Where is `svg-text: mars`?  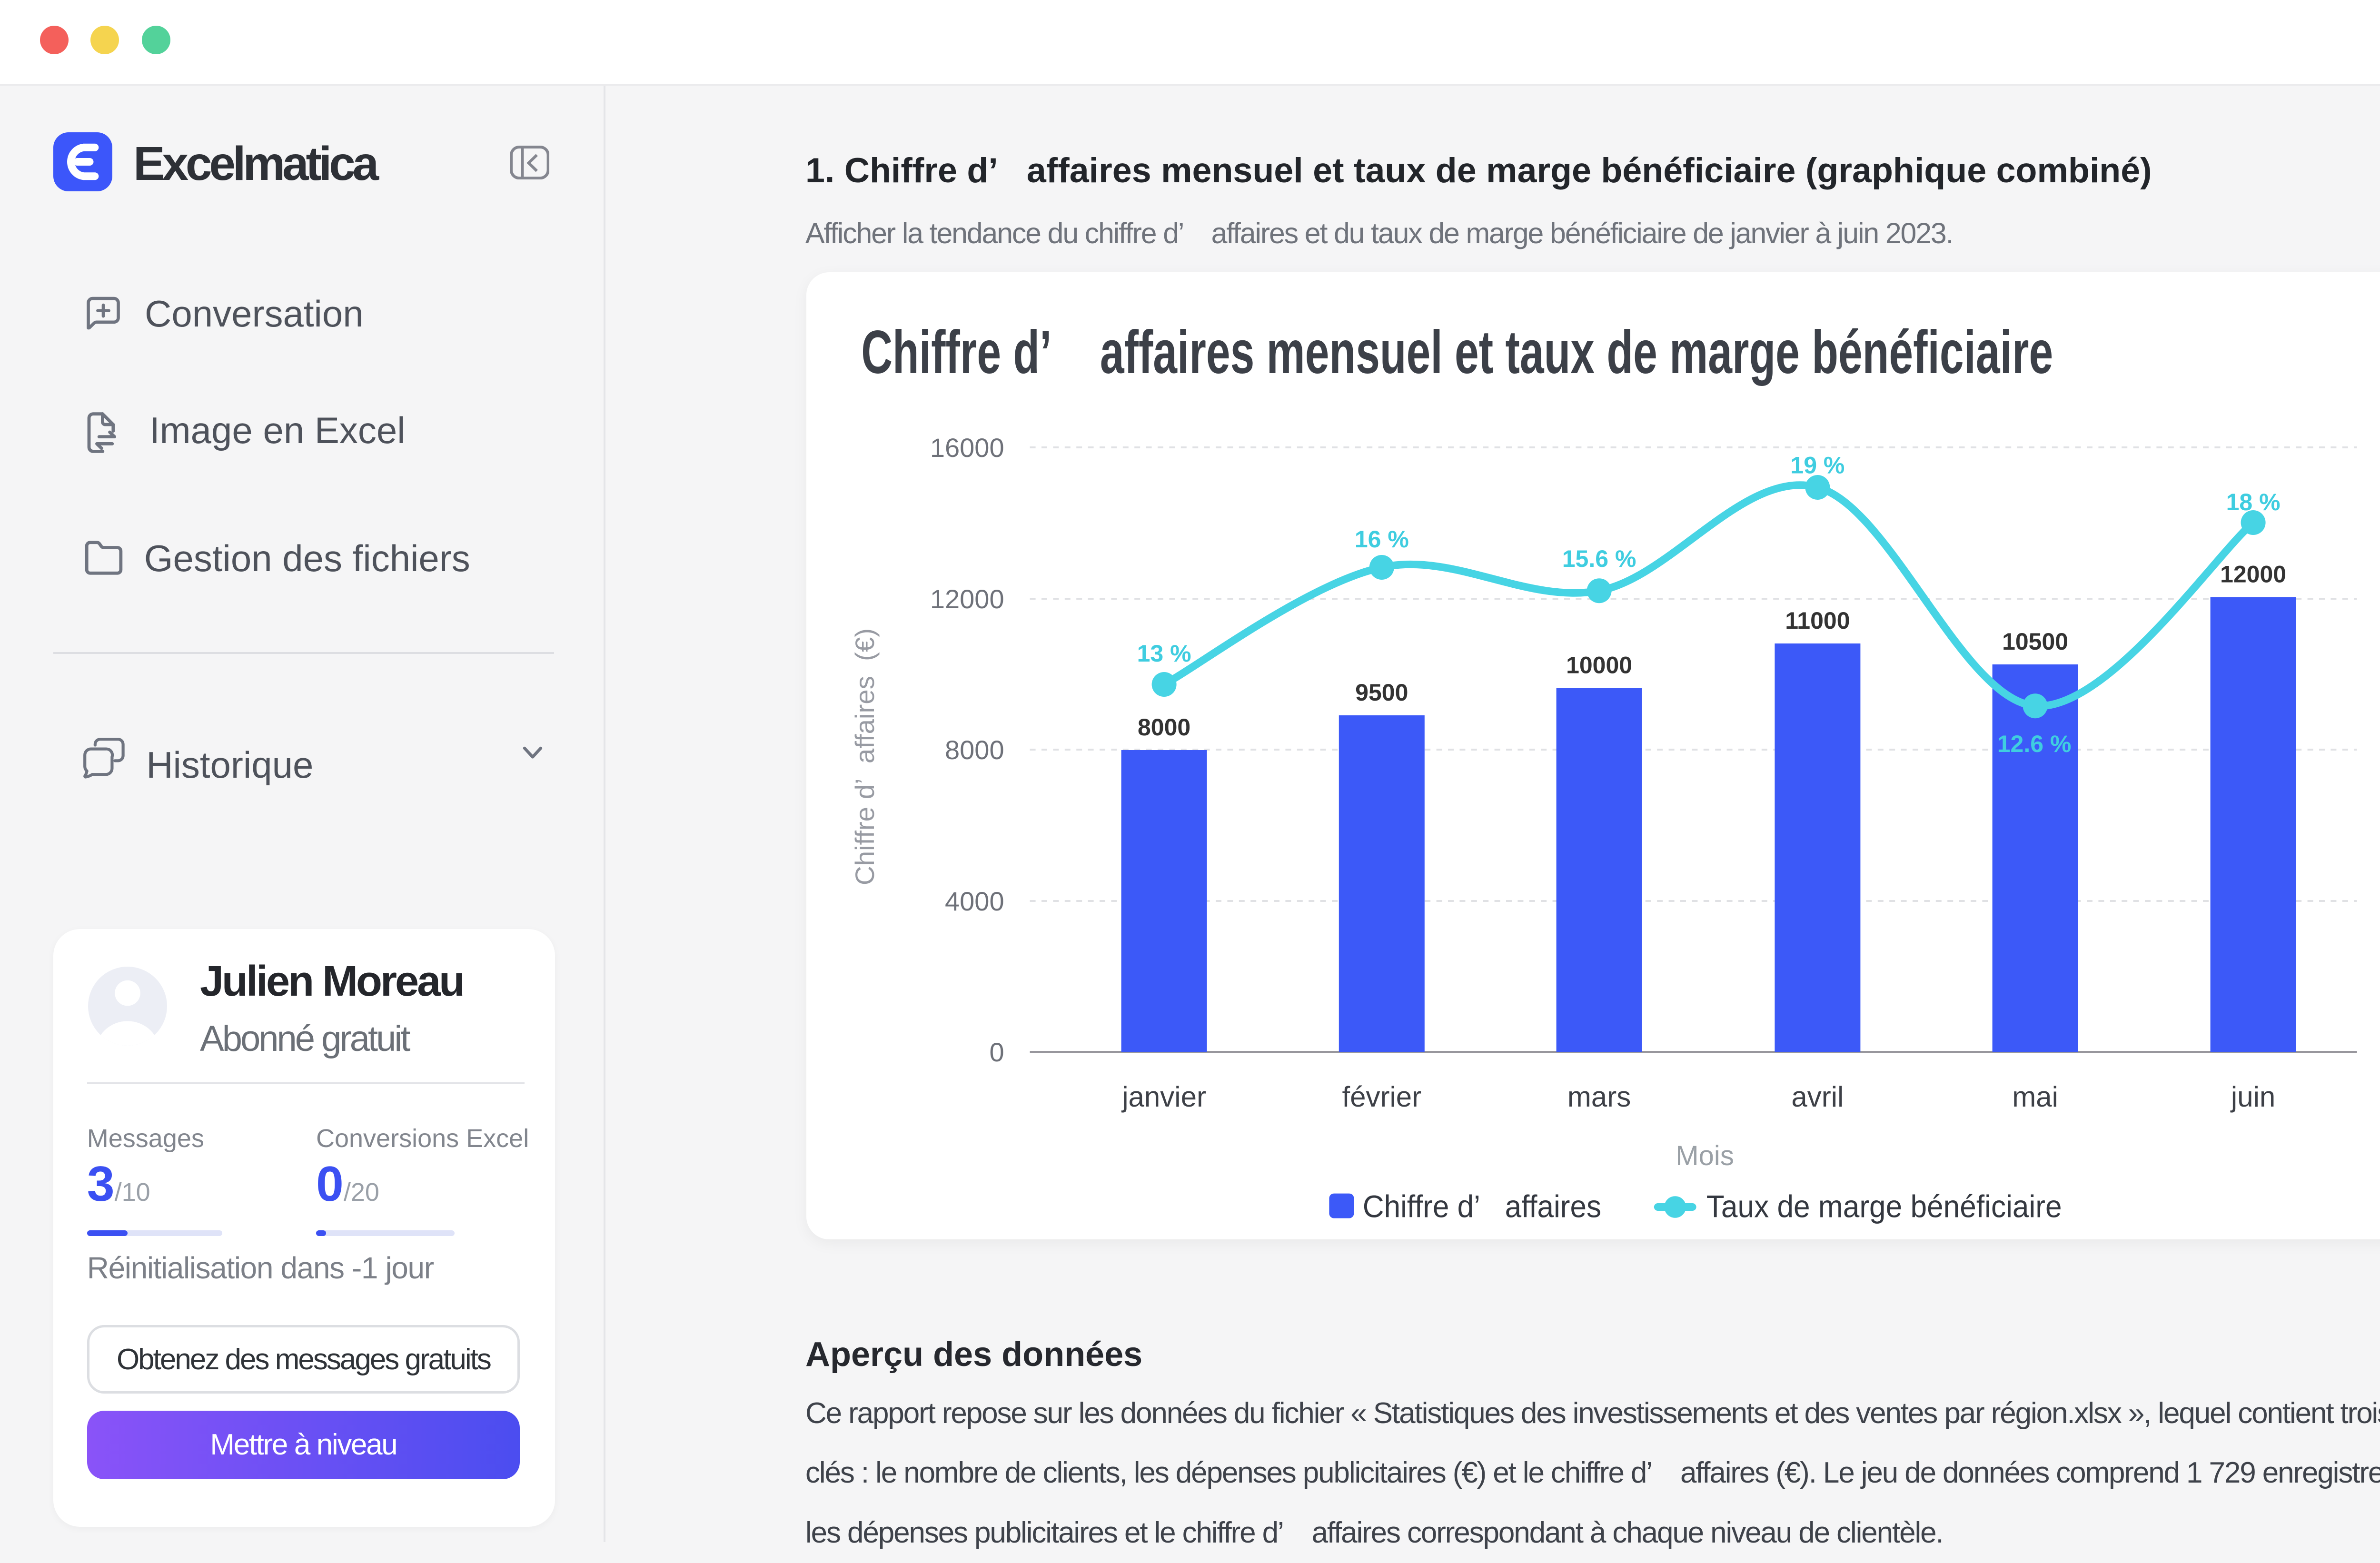
svg-text: mars is located at coordinates (1599, 1097).